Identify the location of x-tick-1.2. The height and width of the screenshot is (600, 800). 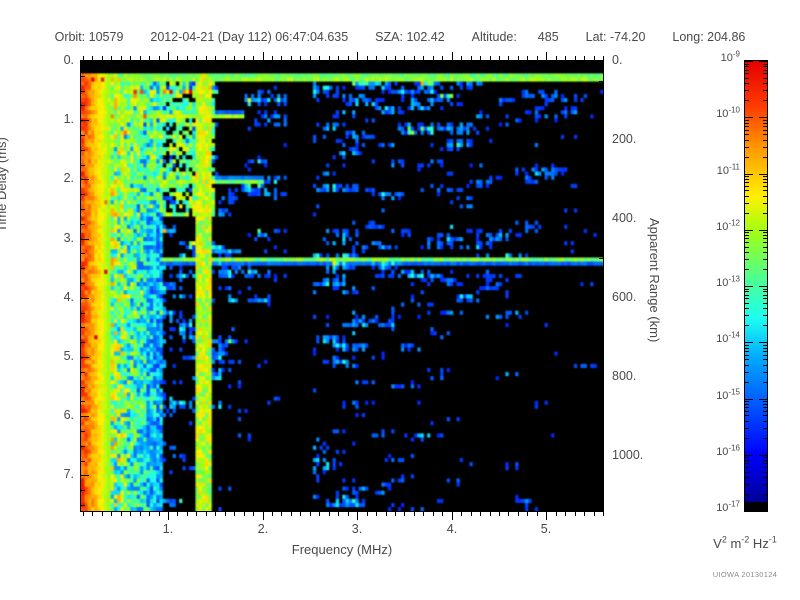
(187, 513).